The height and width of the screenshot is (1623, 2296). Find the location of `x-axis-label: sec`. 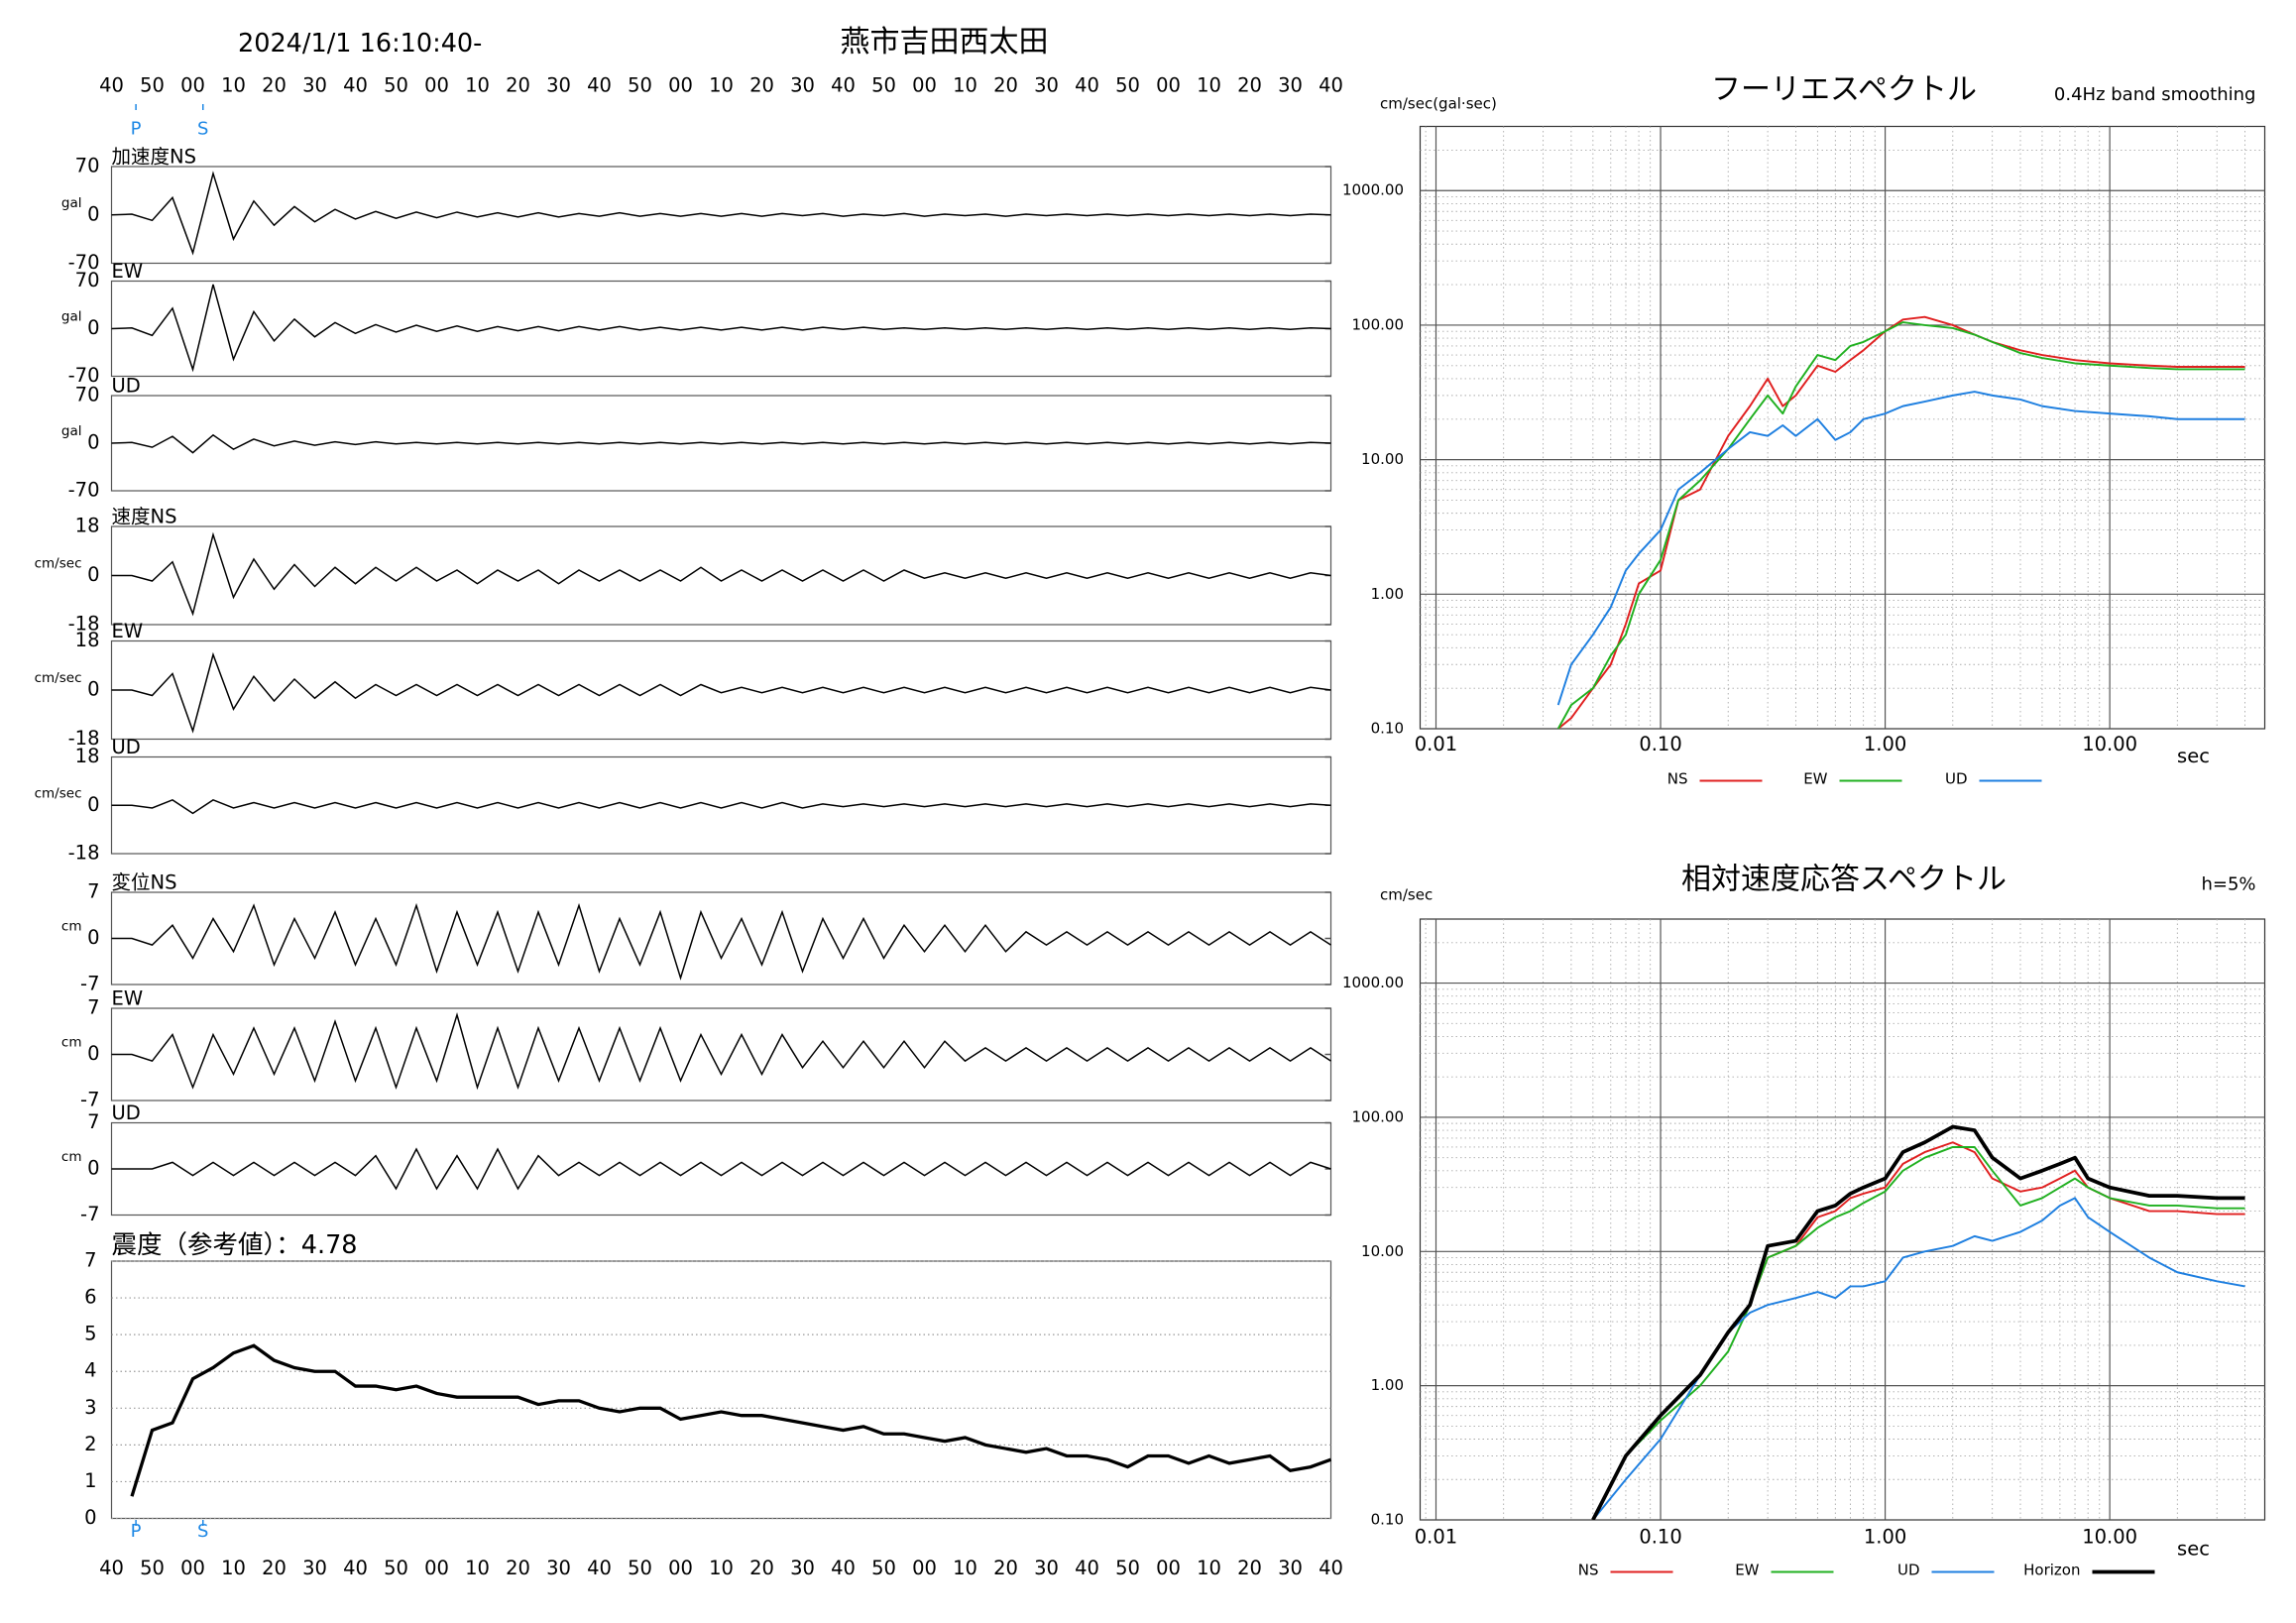

x-axis-label: sec is located at coordinates (2194, 756).